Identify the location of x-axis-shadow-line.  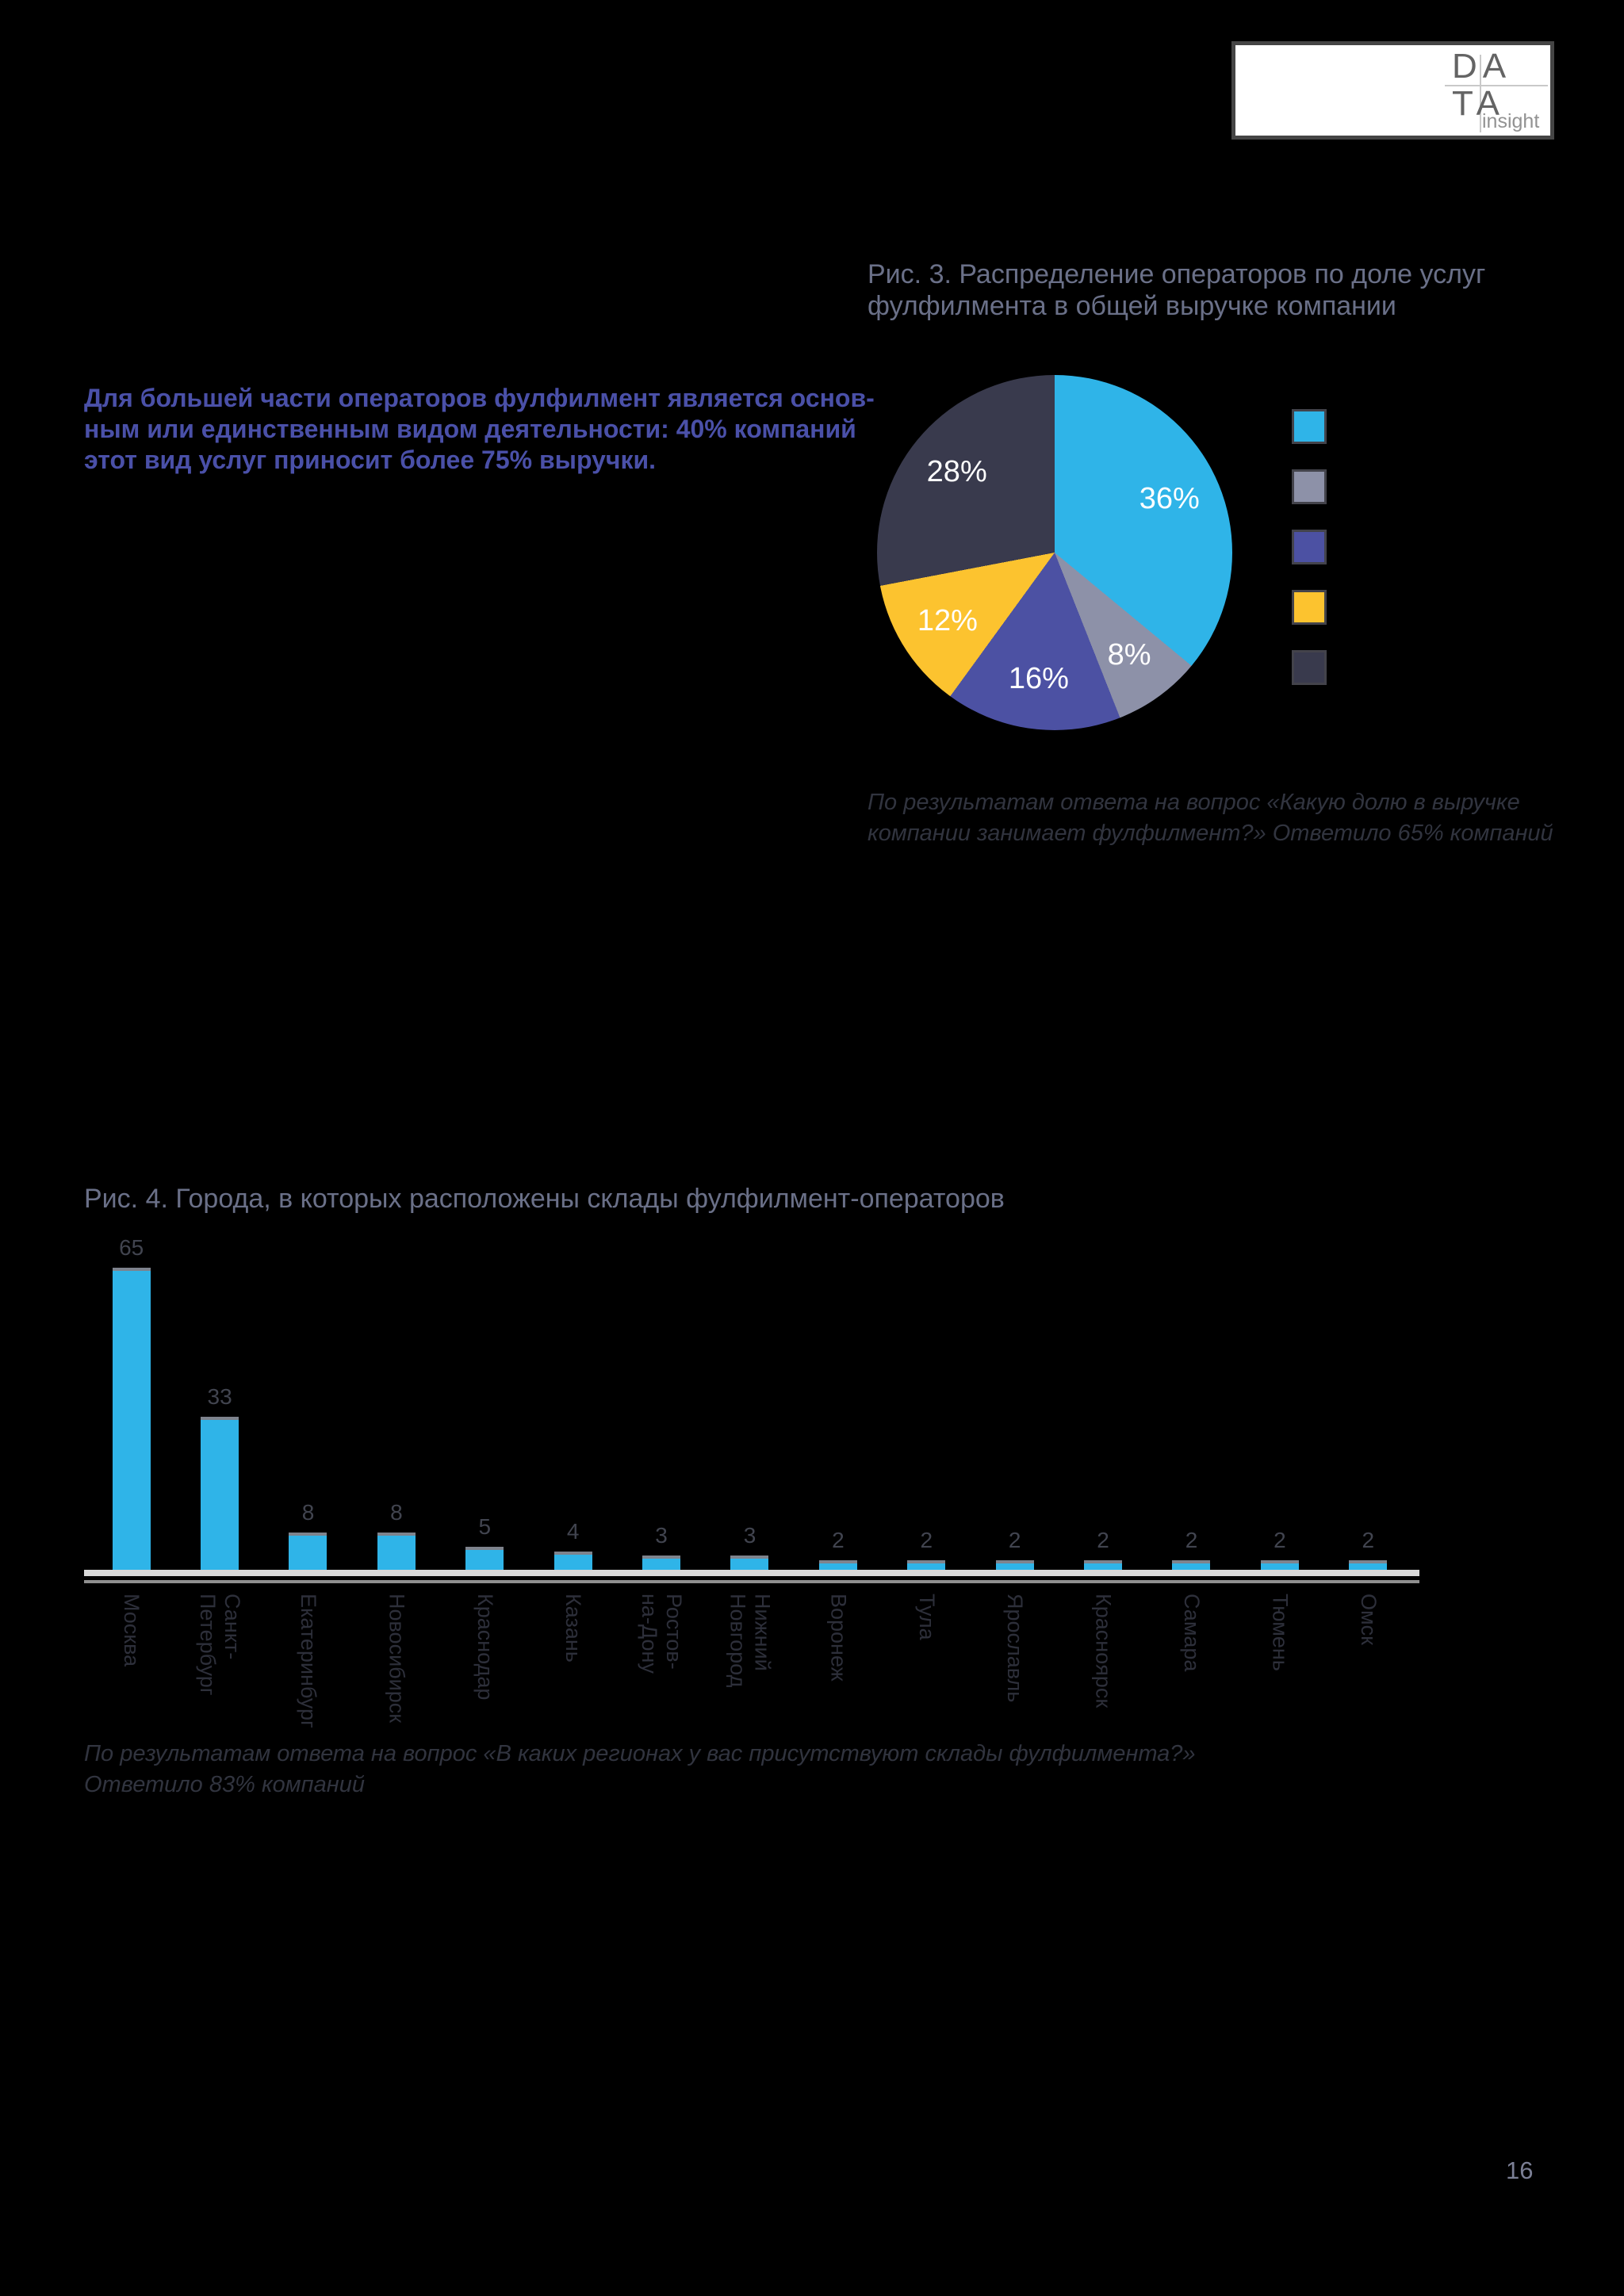
(751, 1582).